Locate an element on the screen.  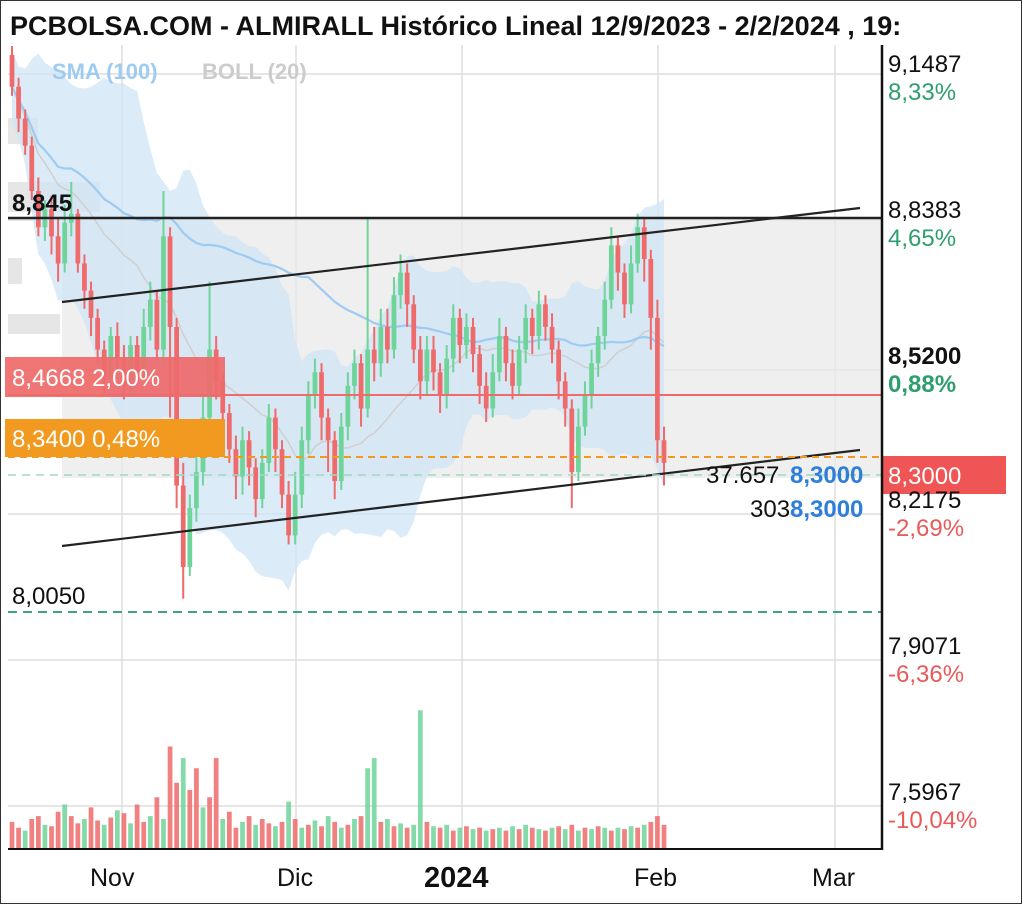
x-tick-mar: Mar is located at coordinates (833, 878).